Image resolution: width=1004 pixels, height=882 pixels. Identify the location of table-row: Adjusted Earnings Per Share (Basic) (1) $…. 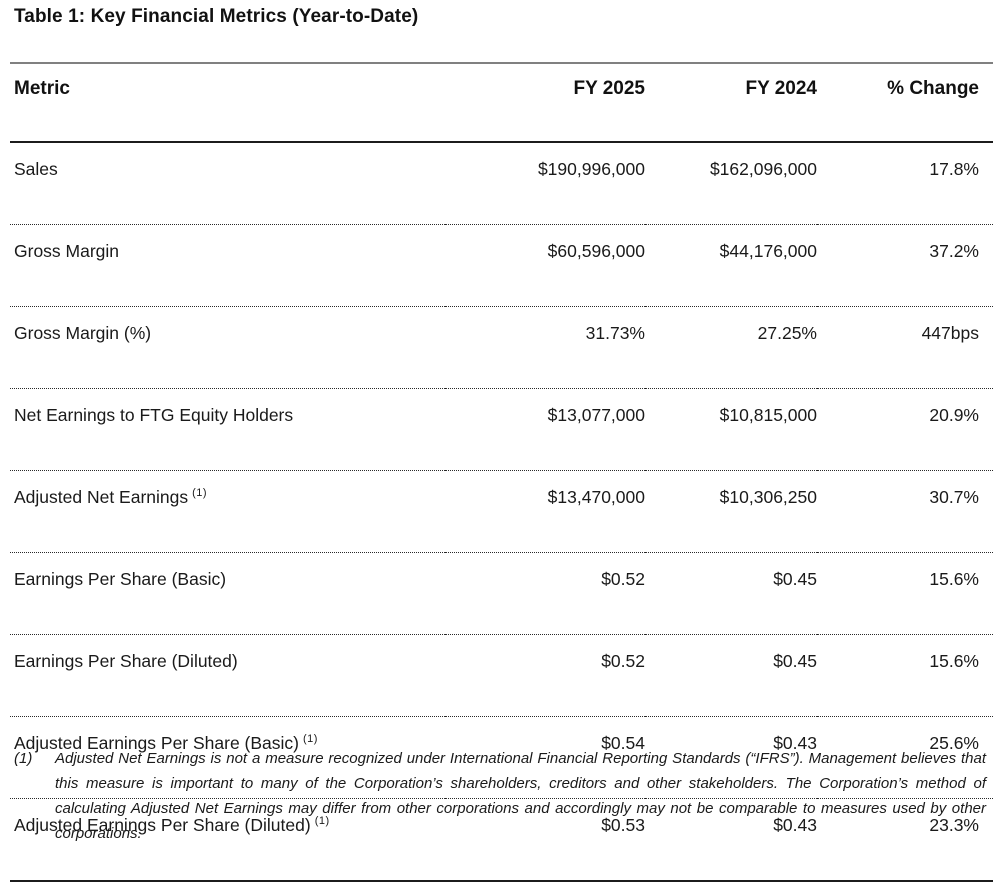
(501, 757).